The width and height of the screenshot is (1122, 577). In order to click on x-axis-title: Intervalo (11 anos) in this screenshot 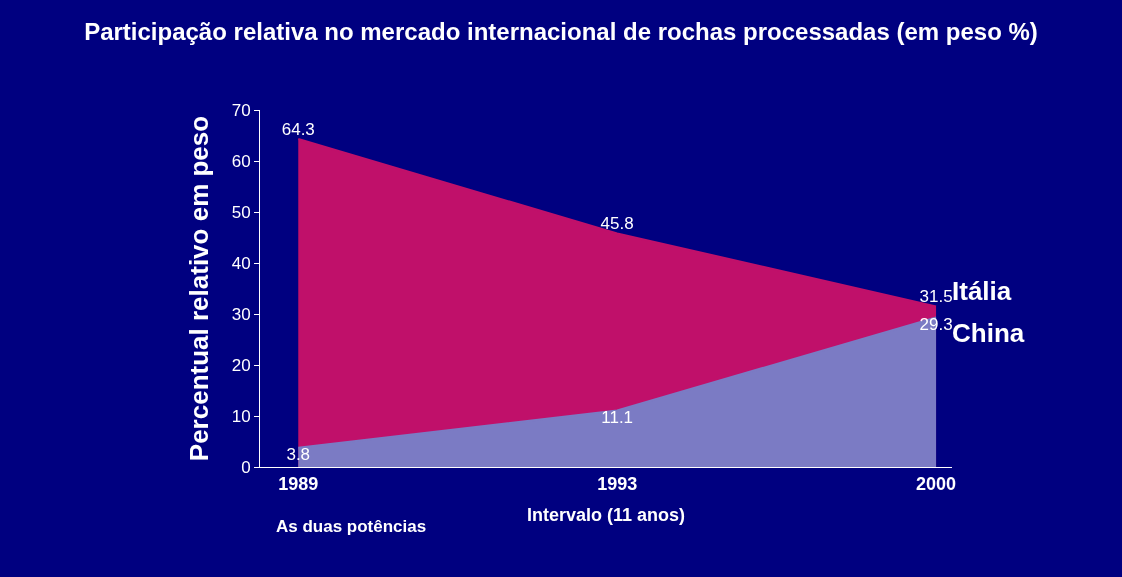, I will do `click(606, 514)`.